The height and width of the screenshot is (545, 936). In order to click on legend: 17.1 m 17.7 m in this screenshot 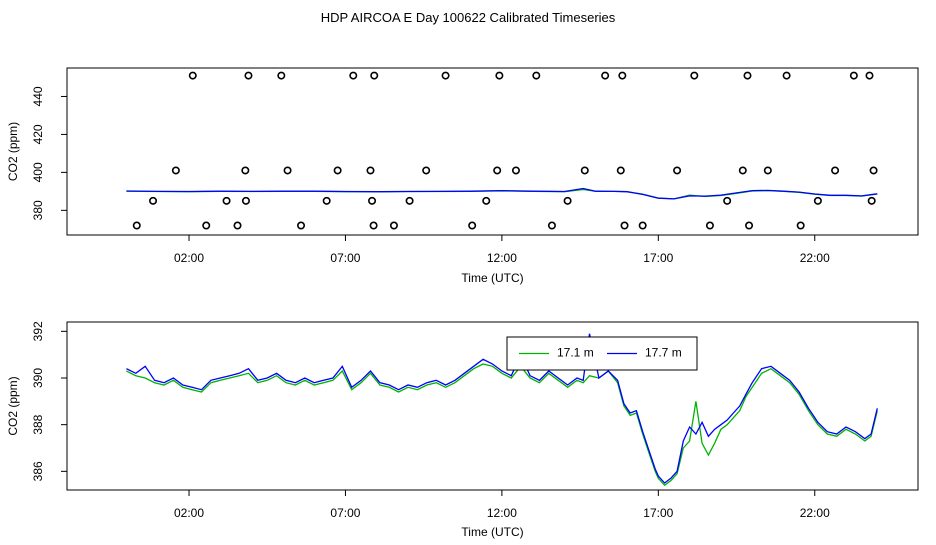, I will do `click(602, 353)`.